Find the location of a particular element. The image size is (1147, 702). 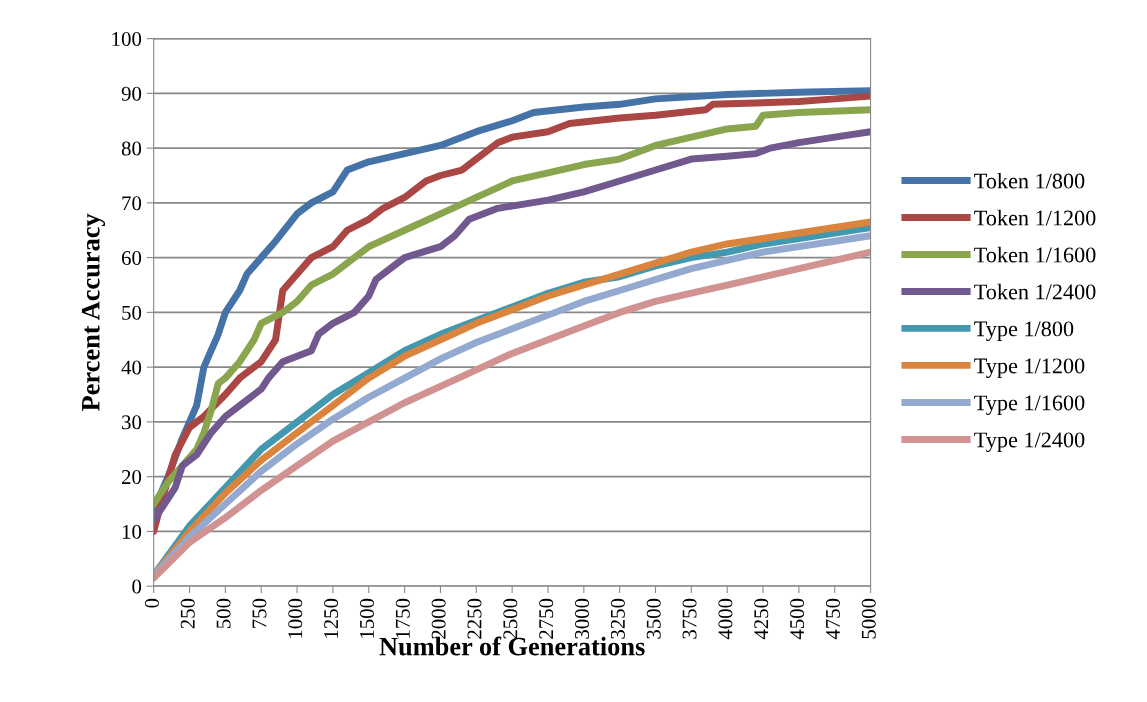

y-tick-label: 70 is located at coordinates (132, 203).